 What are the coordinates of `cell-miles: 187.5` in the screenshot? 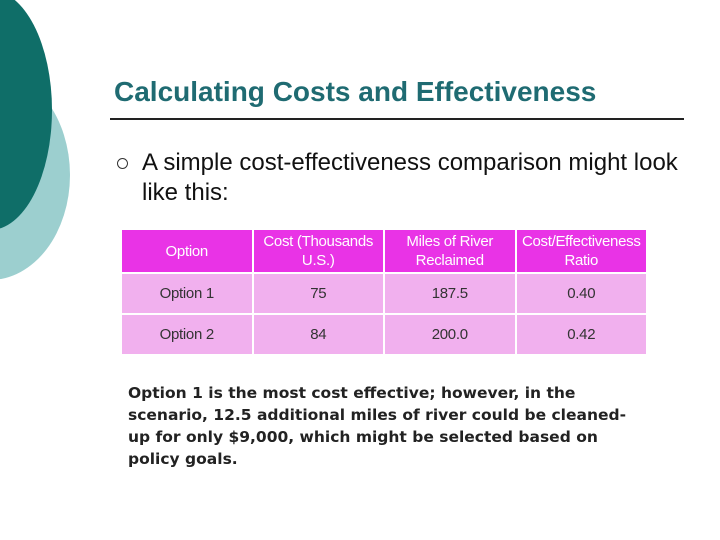 It's located at (450, 293).